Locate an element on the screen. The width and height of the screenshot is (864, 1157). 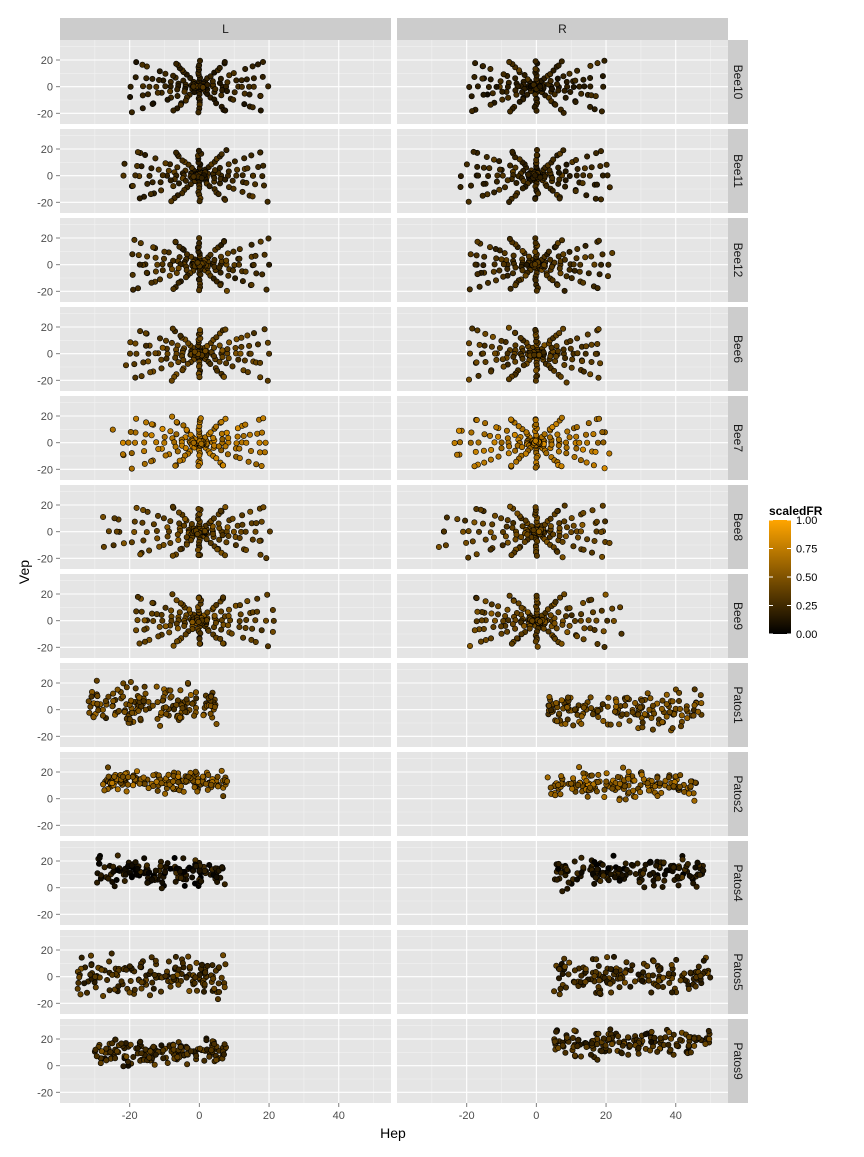
panel-background is located at coordinates (562, 171).